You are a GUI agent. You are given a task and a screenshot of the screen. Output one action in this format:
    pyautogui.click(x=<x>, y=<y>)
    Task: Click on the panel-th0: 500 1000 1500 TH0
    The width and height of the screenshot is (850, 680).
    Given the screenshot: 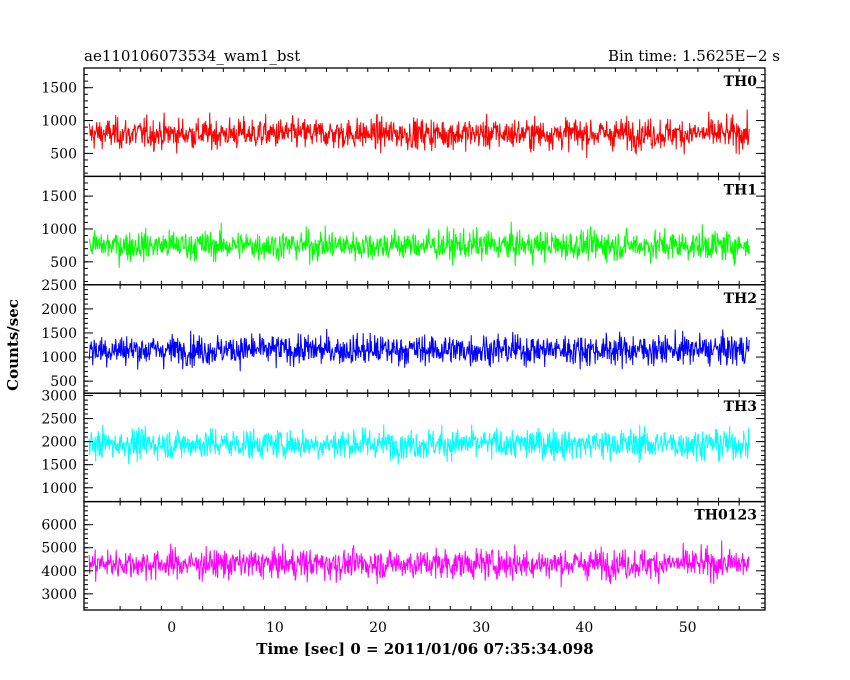 What is the action you would take?
    pyautogui.click(x=403, y=122)
    